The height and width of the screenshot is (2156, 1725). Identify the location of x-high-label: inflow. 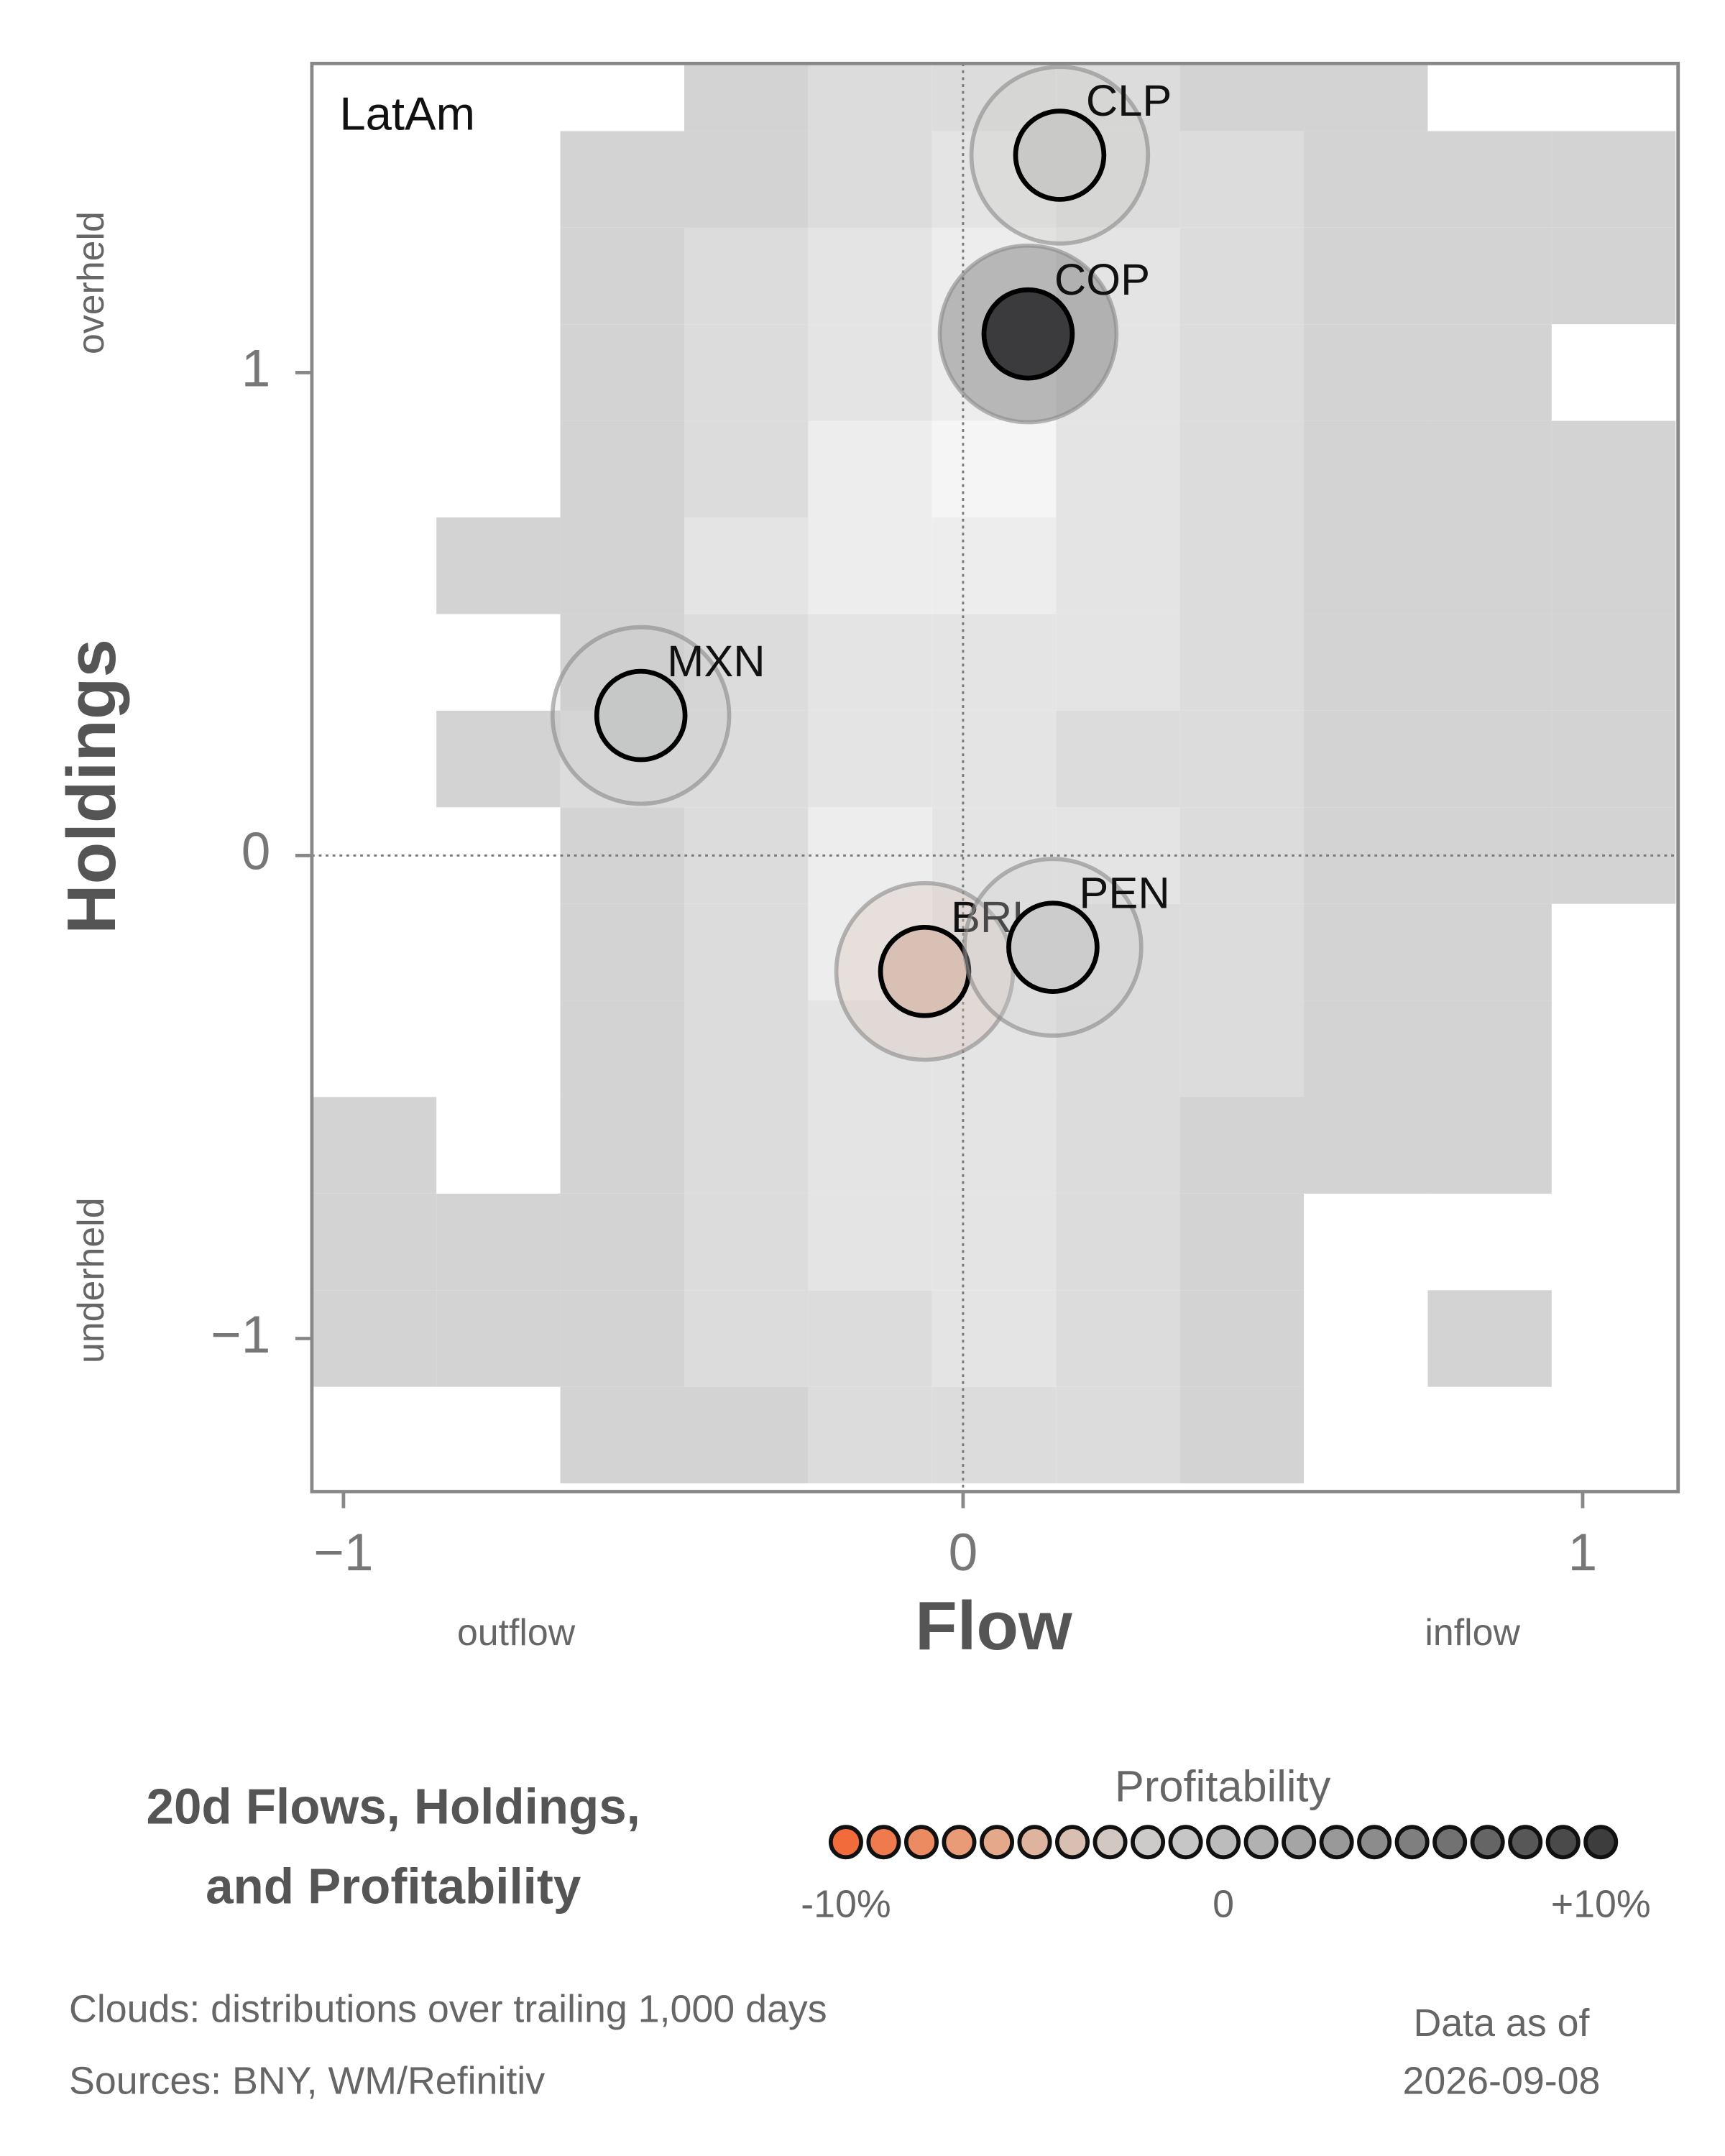
(1472, 1632).